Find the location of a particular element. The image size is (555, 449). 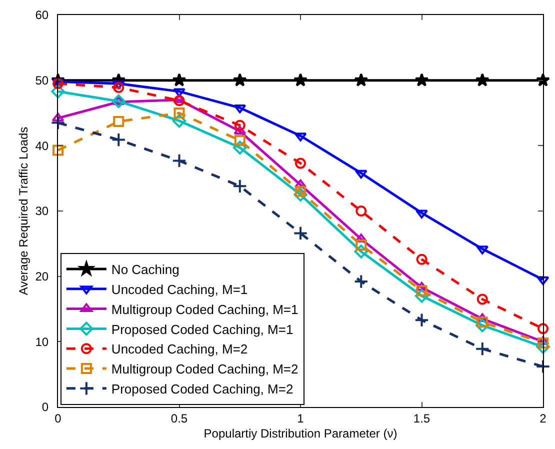

x-tick-label: 0 is located at coordinates (58, 418).